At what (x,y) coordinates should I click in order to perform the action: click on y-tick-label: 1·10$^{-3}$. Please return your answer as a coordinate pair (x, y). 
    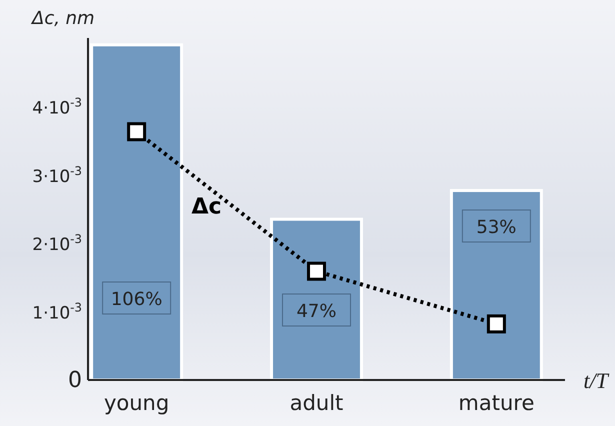
    Looking at the image, I should click on (57, 312).